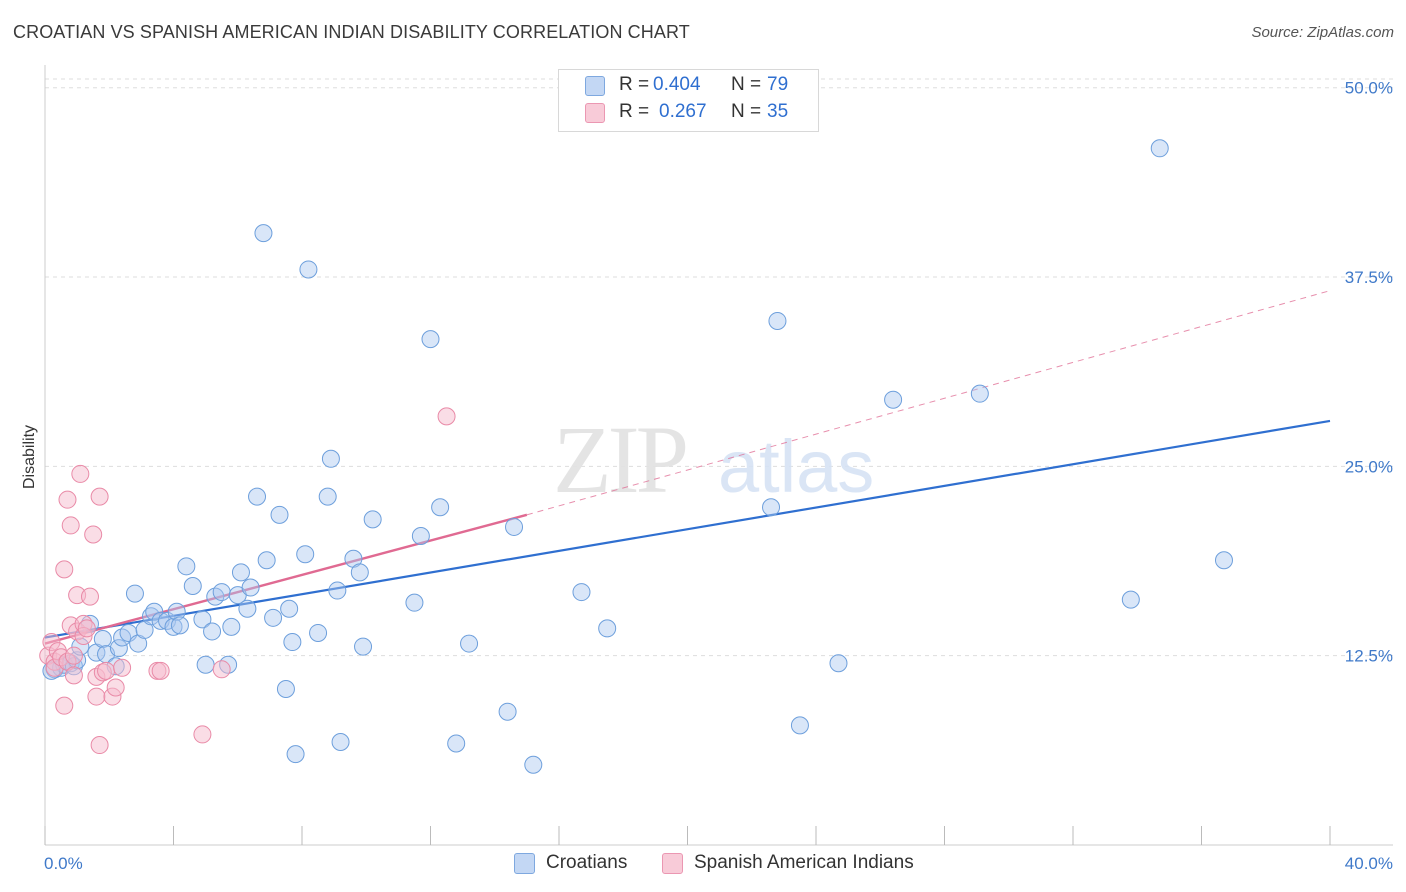 This screenshot has height=892, width=1406. Describe the element at coordinates (683, 111) in the screenshot. I see `r-value: 0.267` at that location.